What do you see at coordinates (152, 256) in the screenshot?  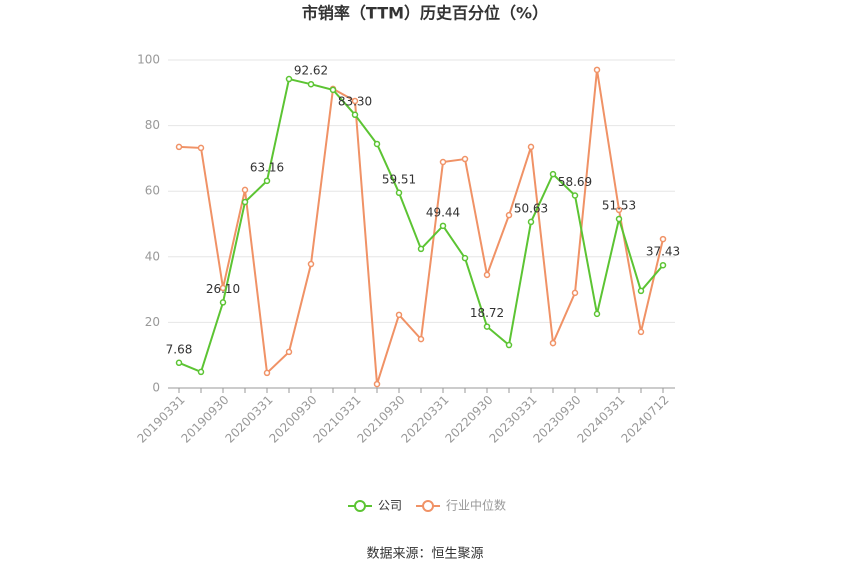 I see `y-tick-label: 40` at bounding box center [152, 256].